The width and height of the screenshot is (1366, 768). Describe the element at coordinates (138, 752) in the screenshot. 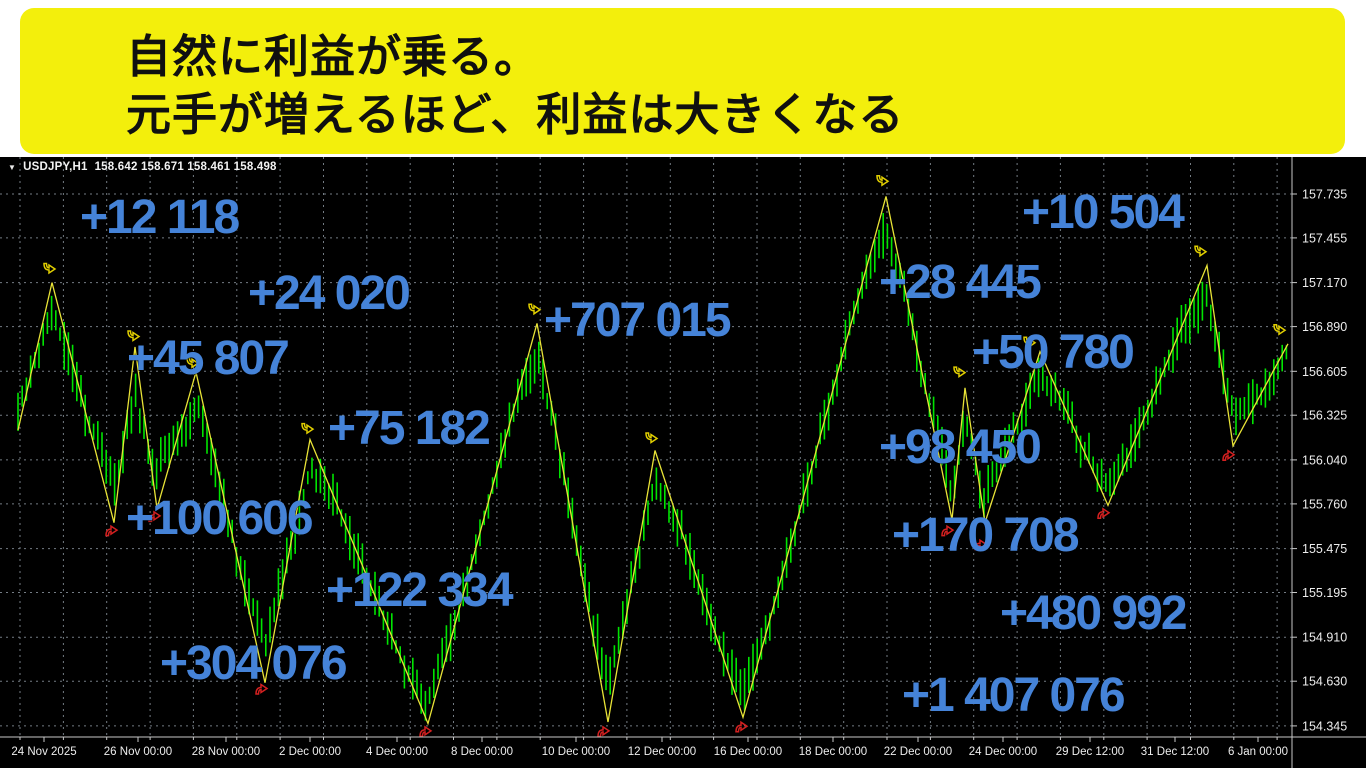

I see `time-axis-label: 26 Nov 00:00` at that location.